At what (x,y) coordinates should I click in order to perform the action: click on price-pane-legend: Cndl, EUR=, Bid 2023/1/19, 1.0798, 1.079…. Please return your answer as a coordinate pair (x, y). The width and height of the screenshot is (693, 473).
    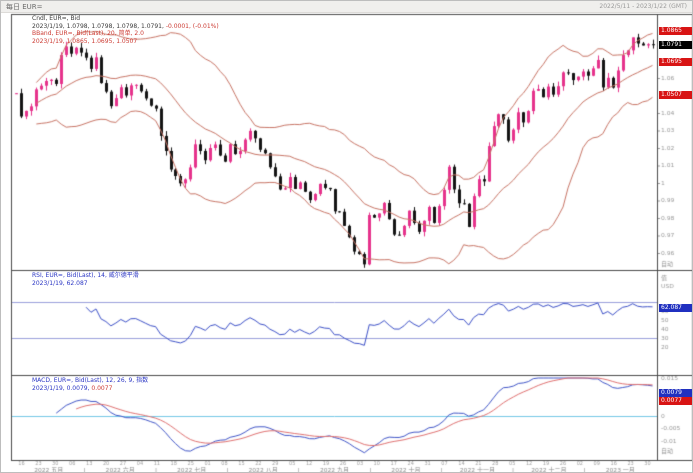
    Looking at the image, I should click on (125, 30).